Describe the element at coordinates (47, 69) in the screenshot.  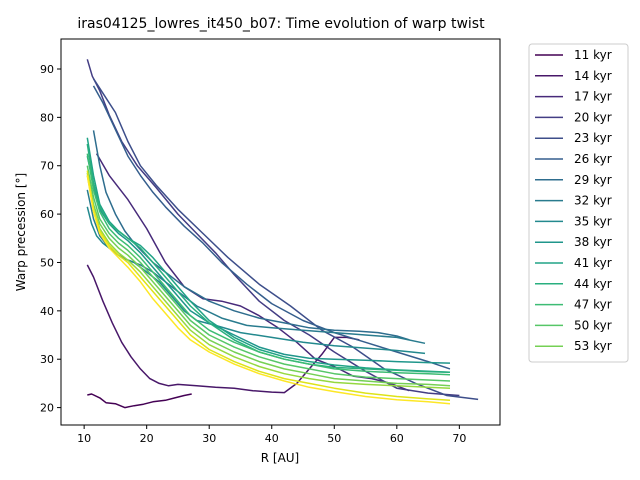
I see `y-tick-label: 90` at that location.